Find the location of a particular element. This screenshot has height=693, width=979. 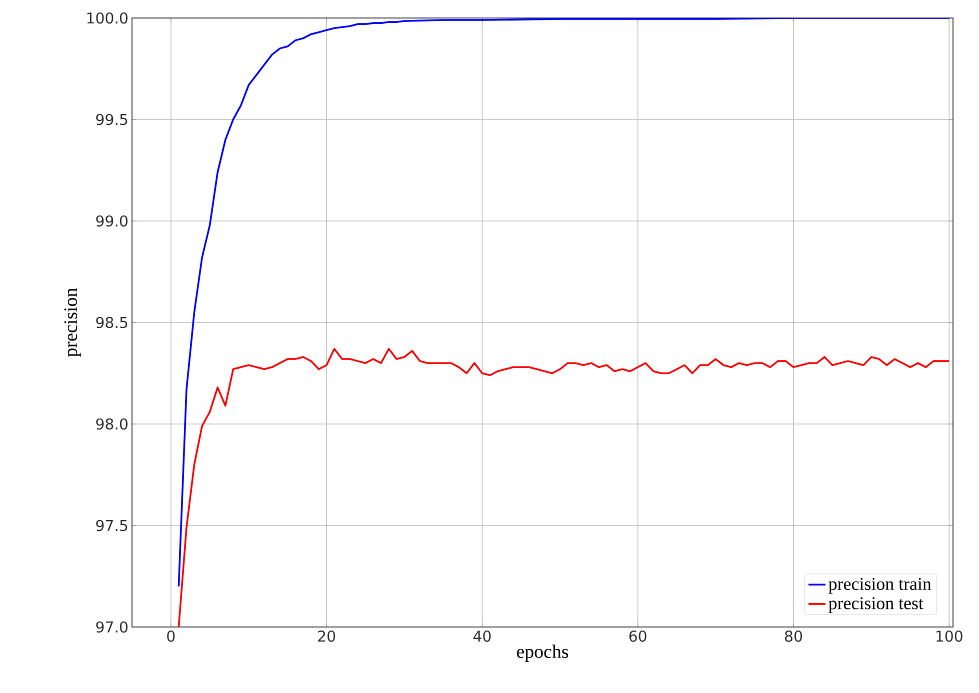

y-axis-title: precision is located at coordinates (72, 322).